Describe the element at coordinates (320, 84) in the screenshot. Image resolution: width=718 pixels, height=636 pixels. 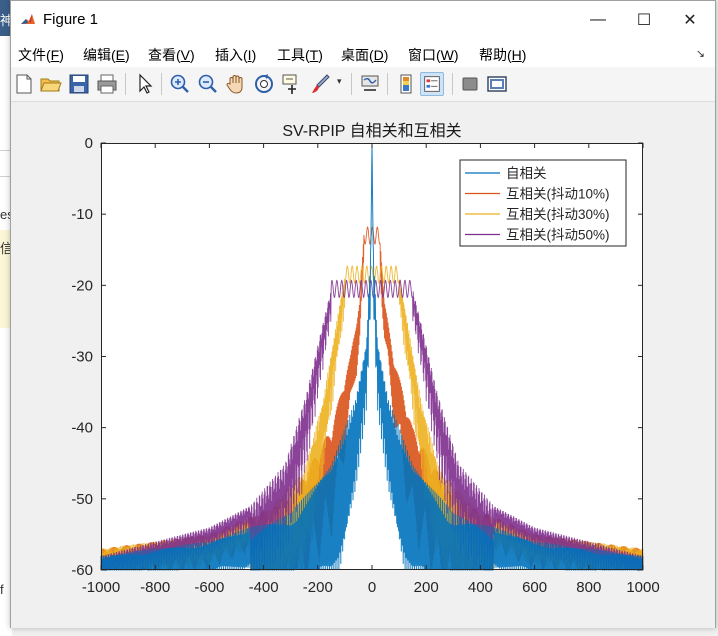
I see `brush-icon` at that location.